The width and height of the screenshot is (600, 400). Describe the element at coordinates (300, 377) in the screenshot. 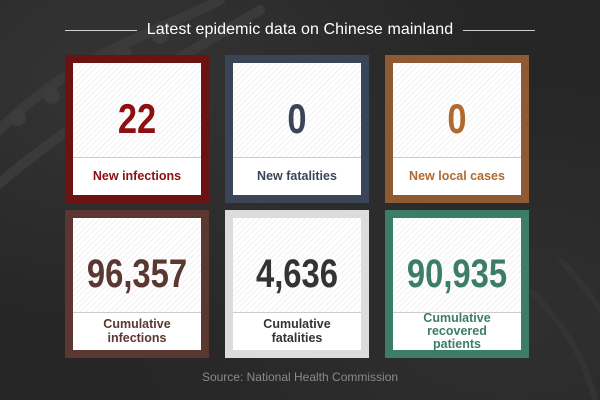

I see `source-note: Source: National Health Commission` at that location.